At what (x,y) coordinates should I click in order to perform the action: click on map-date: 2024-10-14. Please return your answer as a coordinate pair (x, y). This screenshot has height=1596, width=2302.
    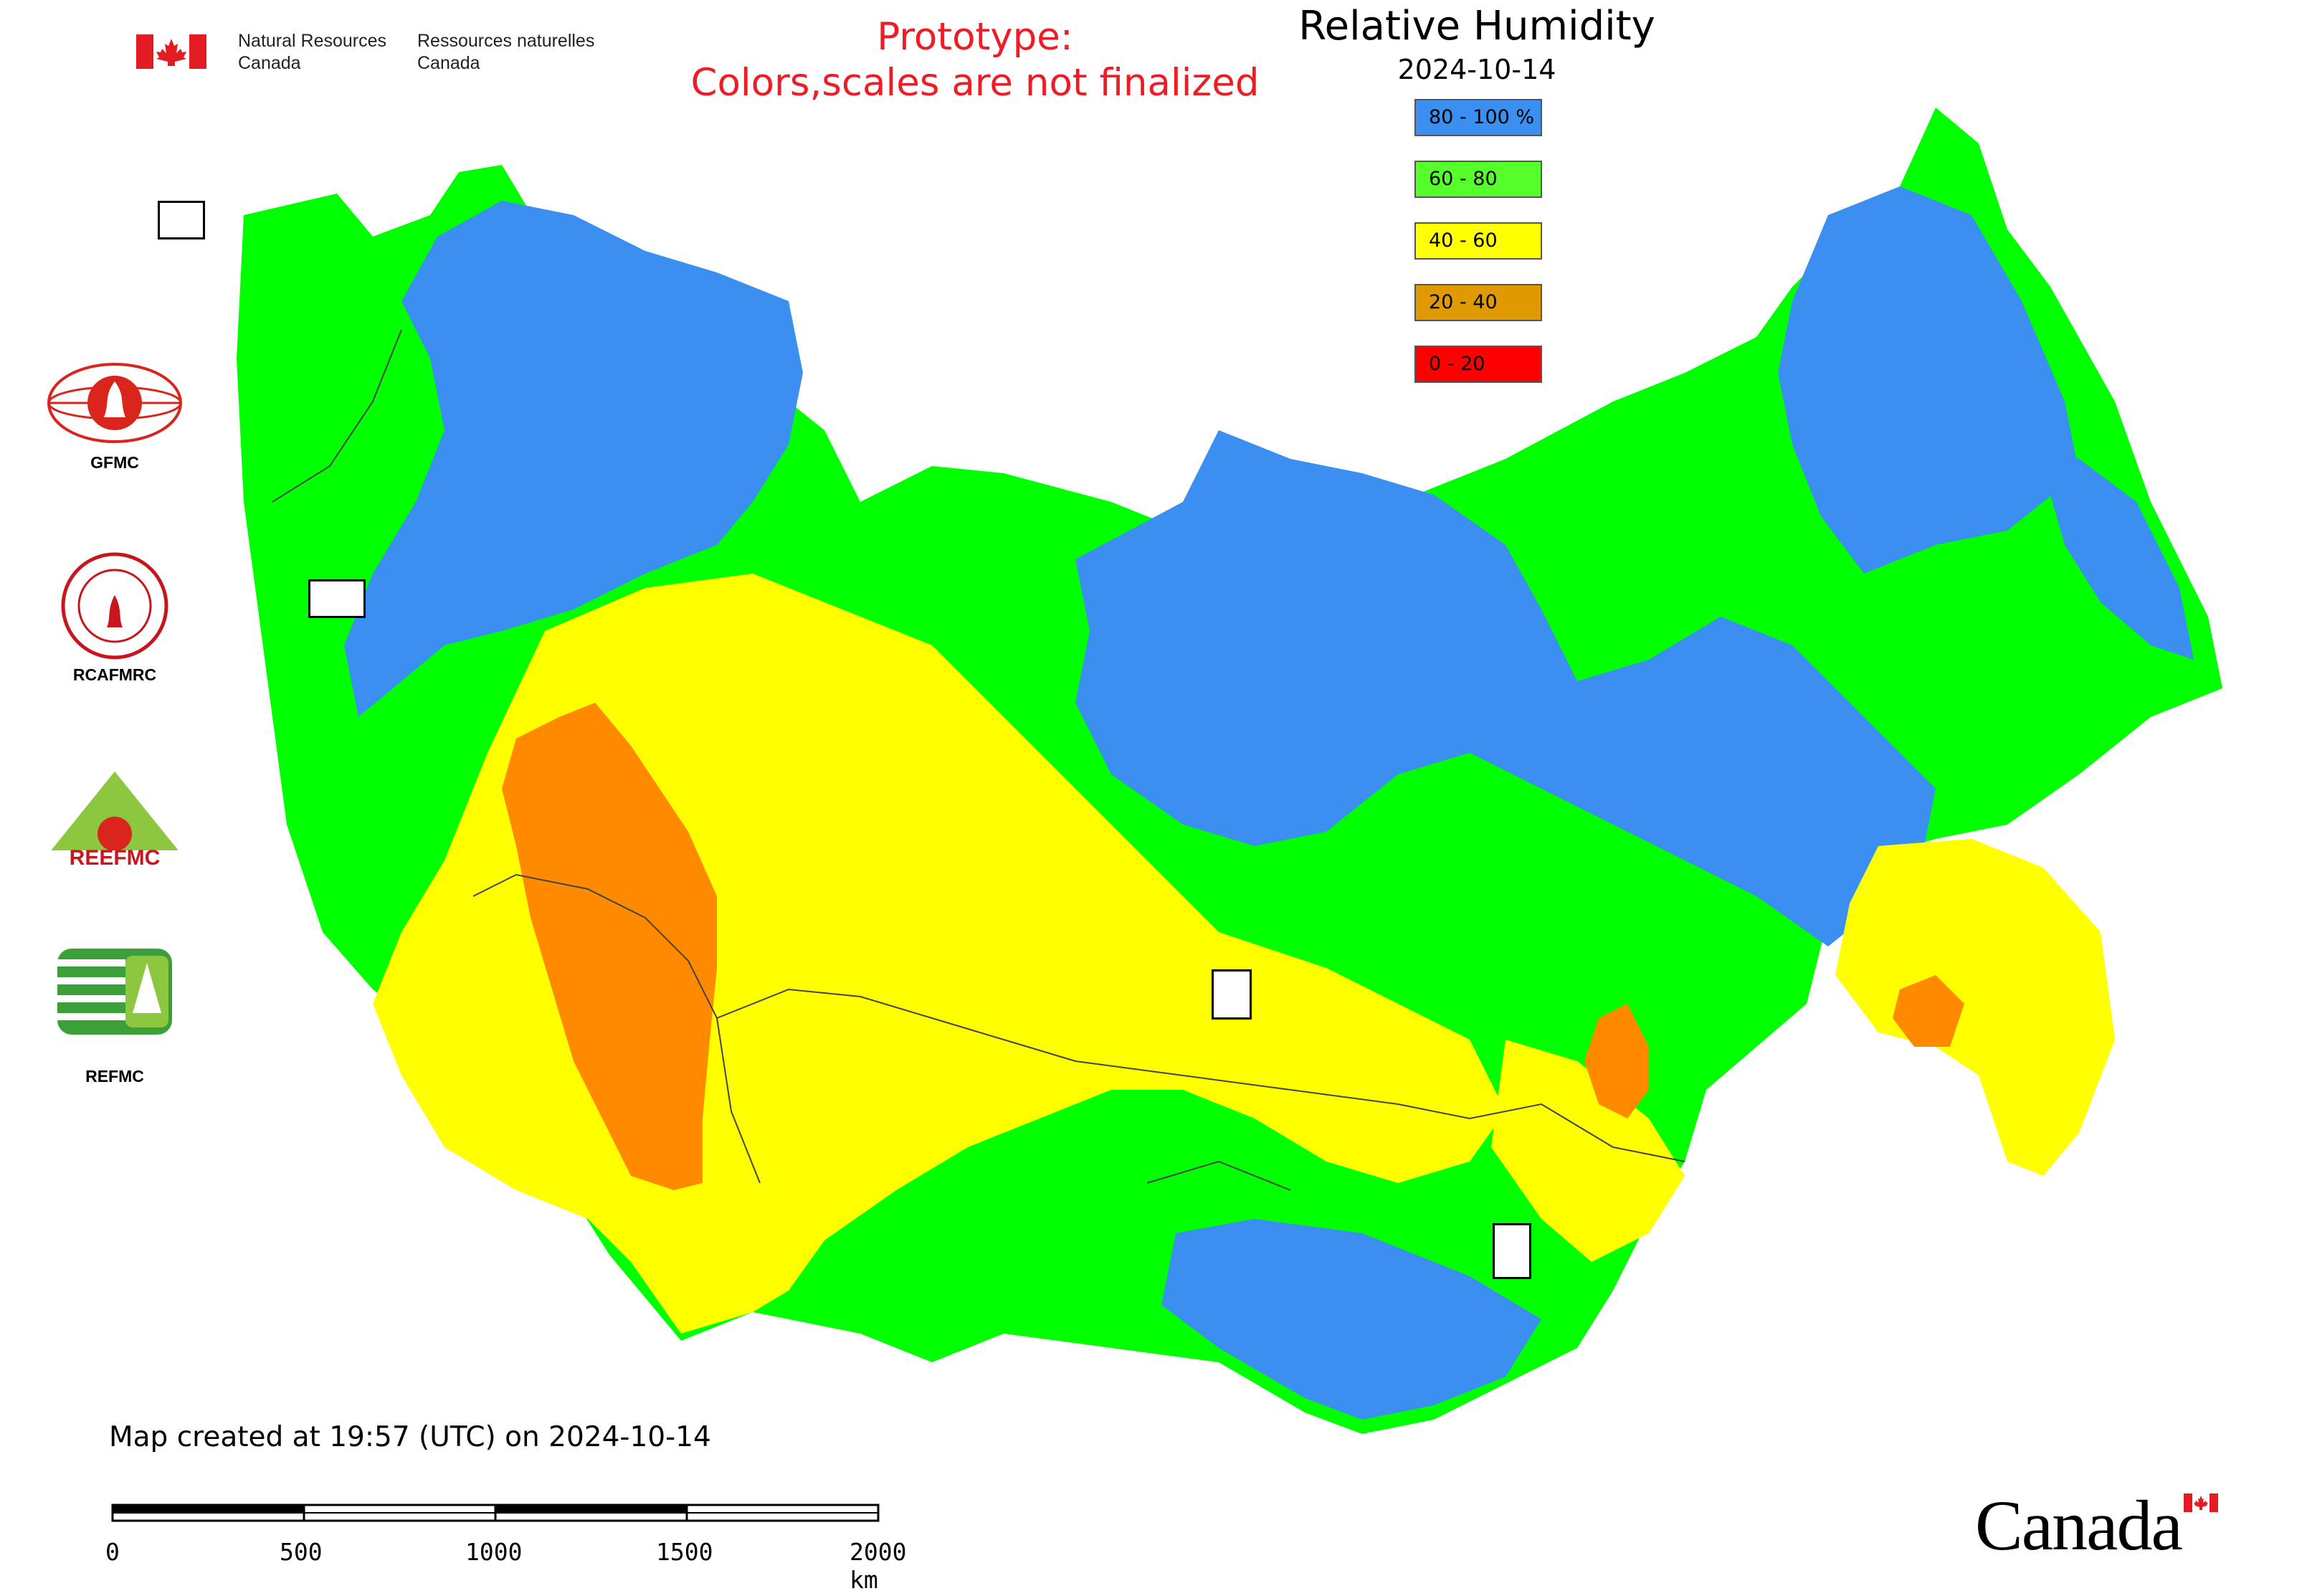
    Looking at the image, I should click on (1477, 69).